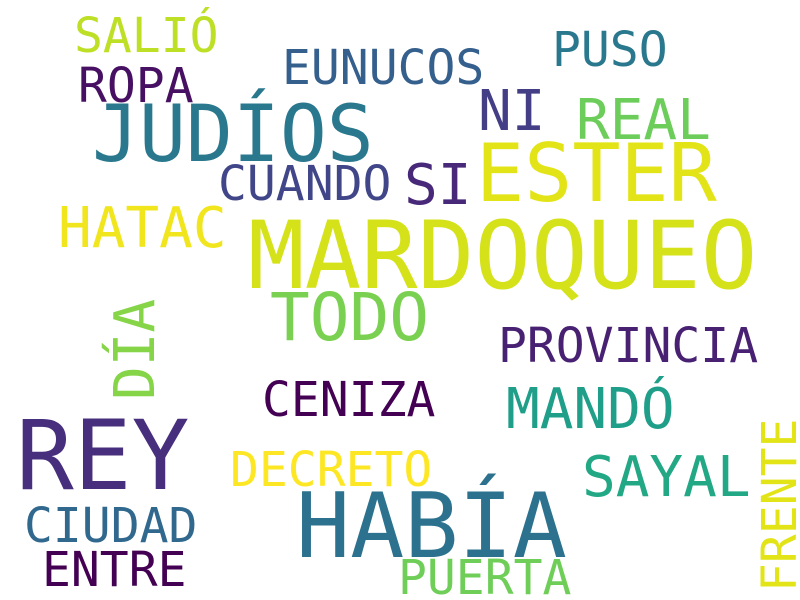 The image size is (800, 600). Describe the element at coordinates (503, 256) in the screenshot. I see `word-mardoqueo: MARDOQUEO` at that location.